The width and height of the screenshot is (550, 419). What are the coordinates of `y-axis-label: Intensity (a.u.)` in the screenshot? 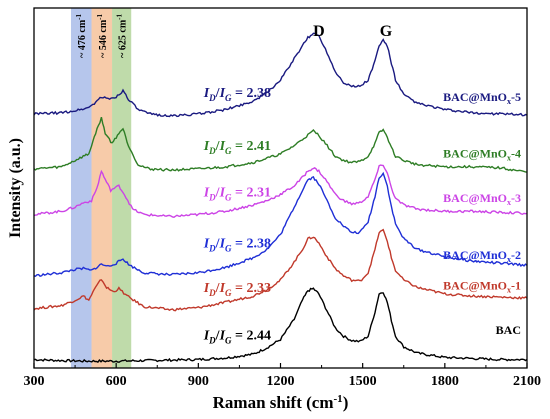 It's located at (15, 188).